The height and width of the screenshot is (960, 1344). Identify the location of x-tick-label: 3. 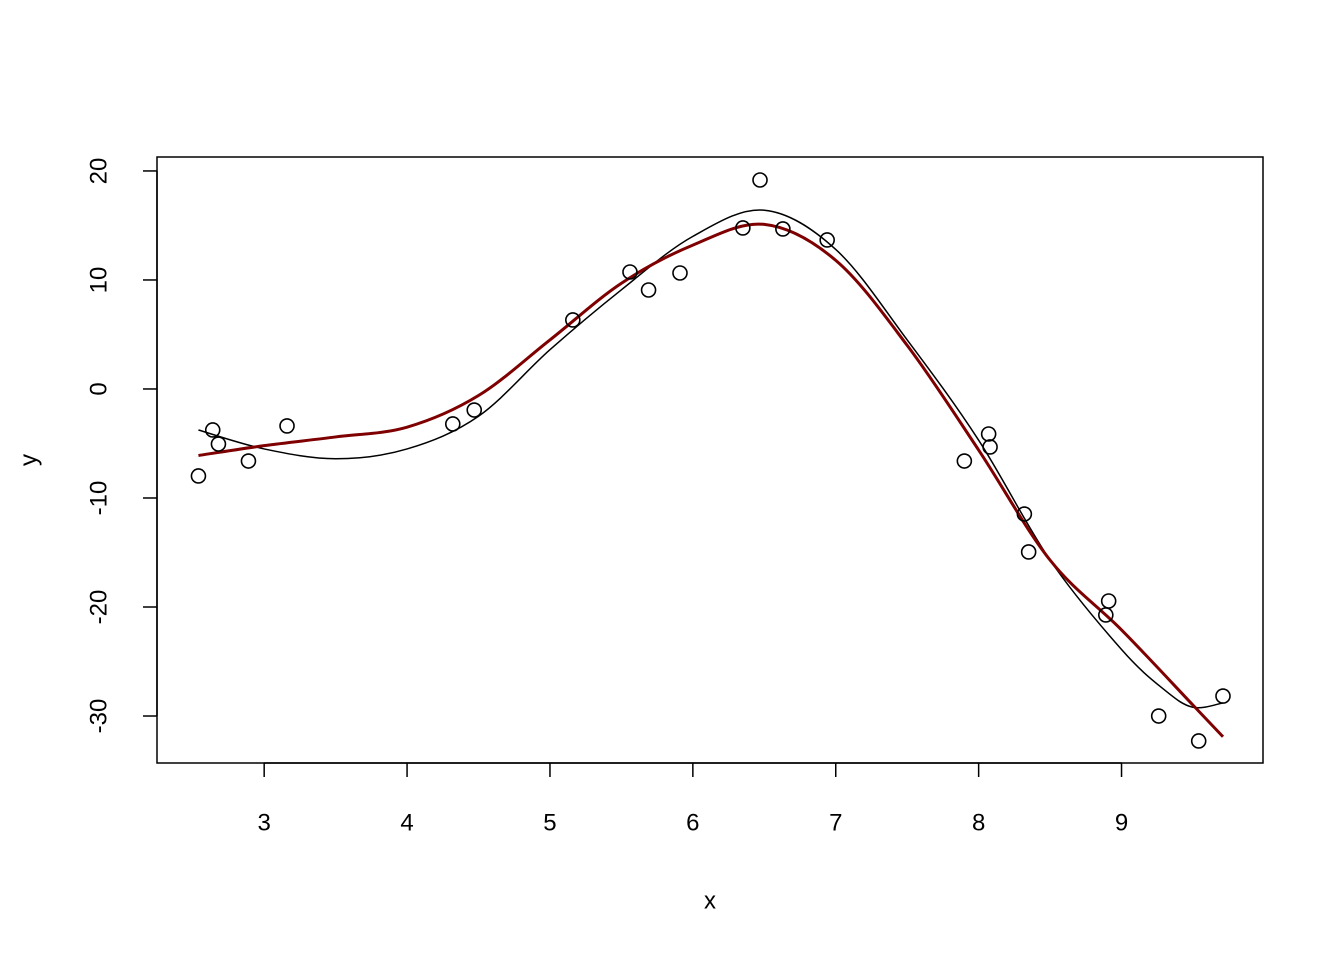
(263, 822).